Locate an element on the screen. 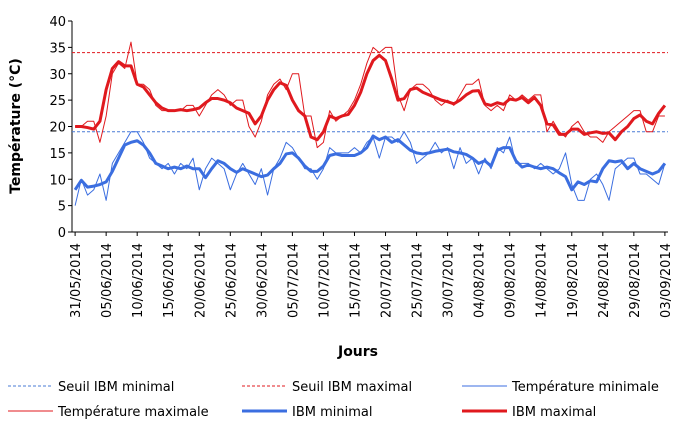  series-line is located at coordinates (370, 163).